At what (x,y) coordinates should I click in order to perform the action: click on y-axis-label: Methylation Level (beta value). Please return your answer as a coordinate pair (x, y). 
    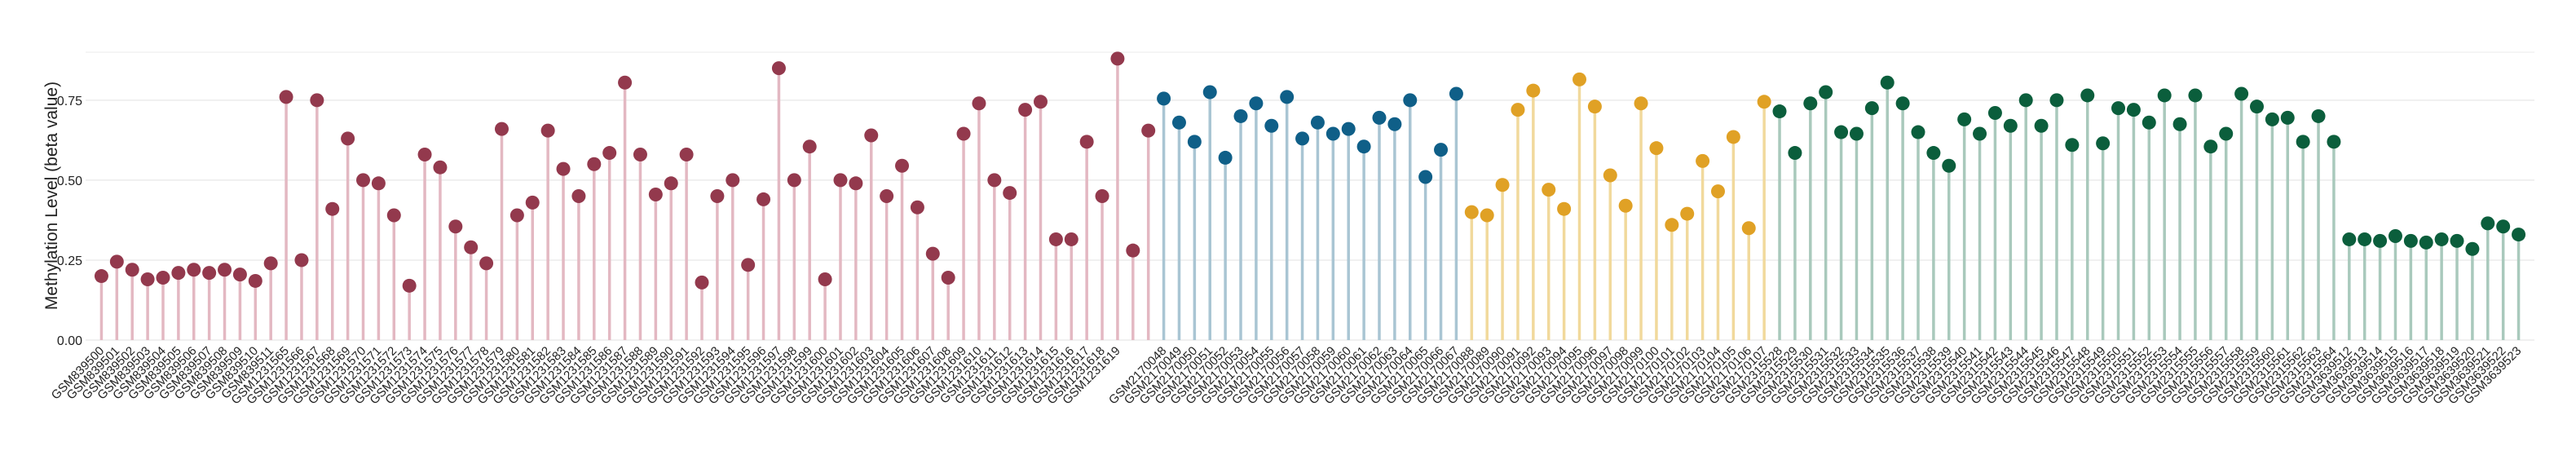
    Looking at the image, I should click on (51, 196).